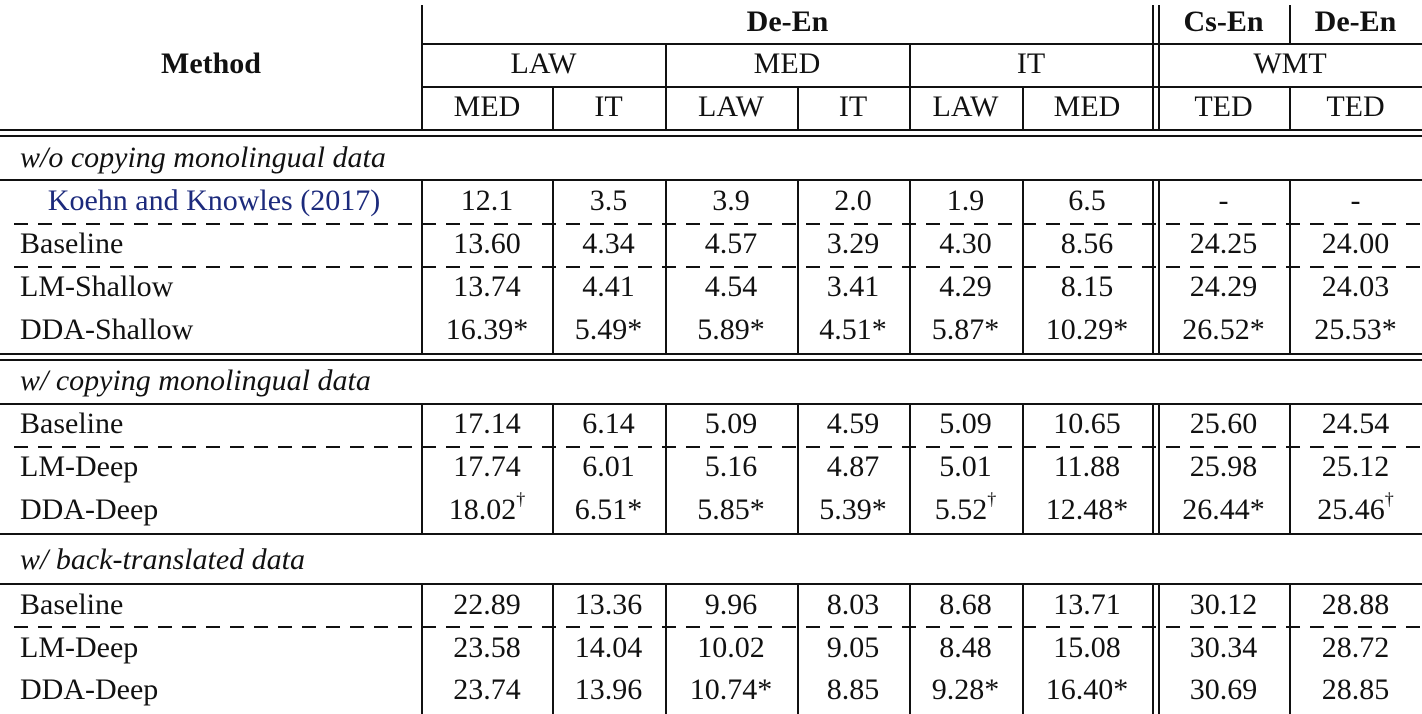 This screenshot has height=714, width=1422. I want to click on score-cell: 28.88, so click(1355, 604).